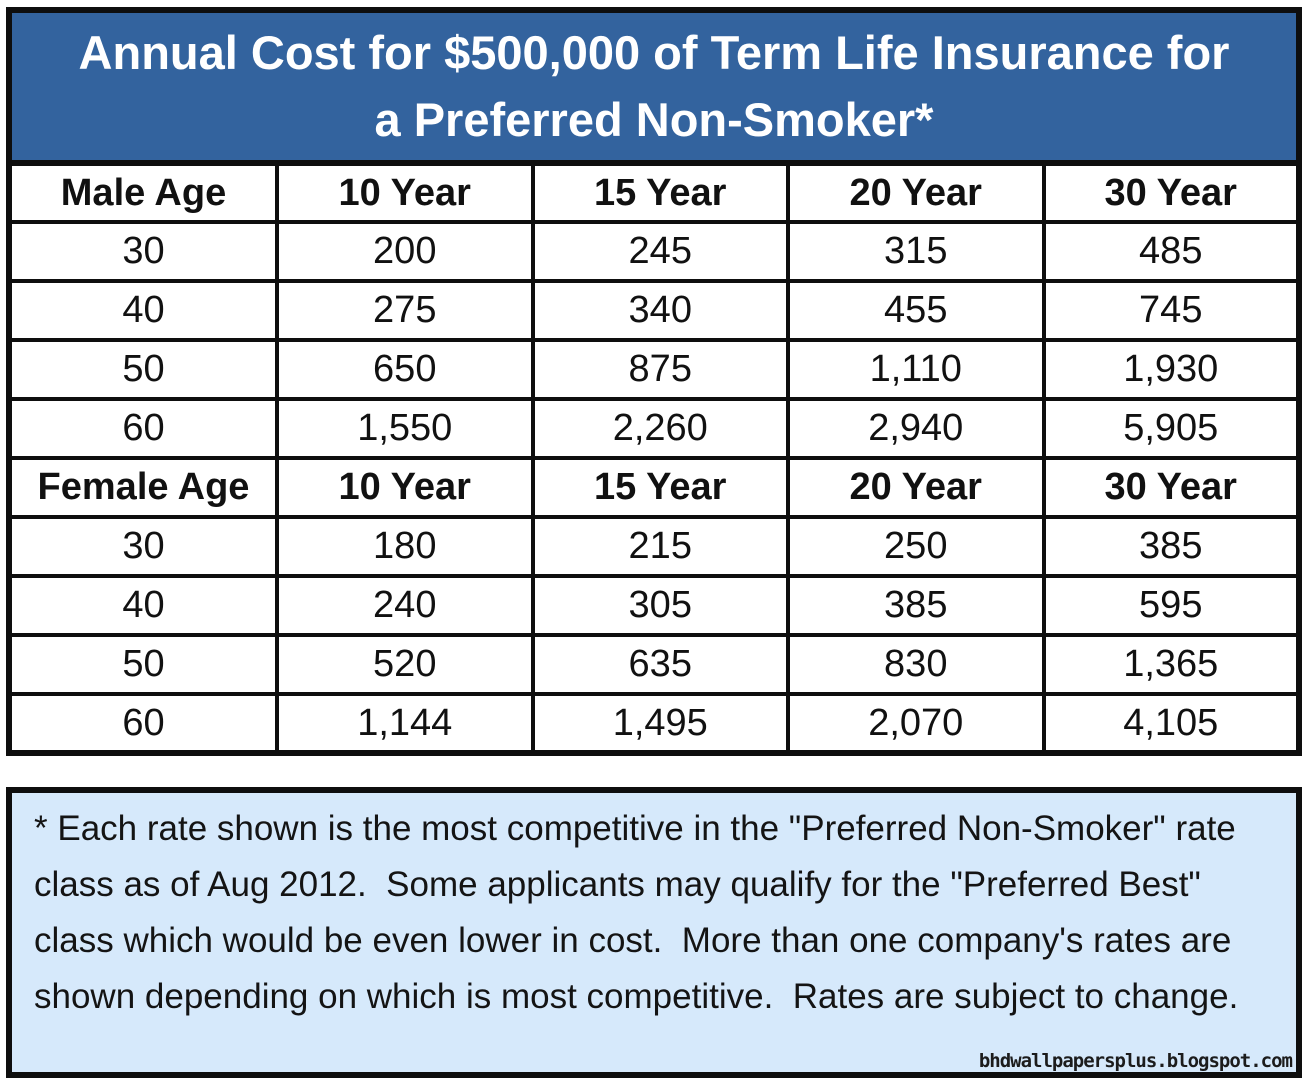 This screenshot has width=1308, height=1088. Describe the element at coordinates (660, 724) in the screenshot. I see `rate-cell: 1,495` at that location.